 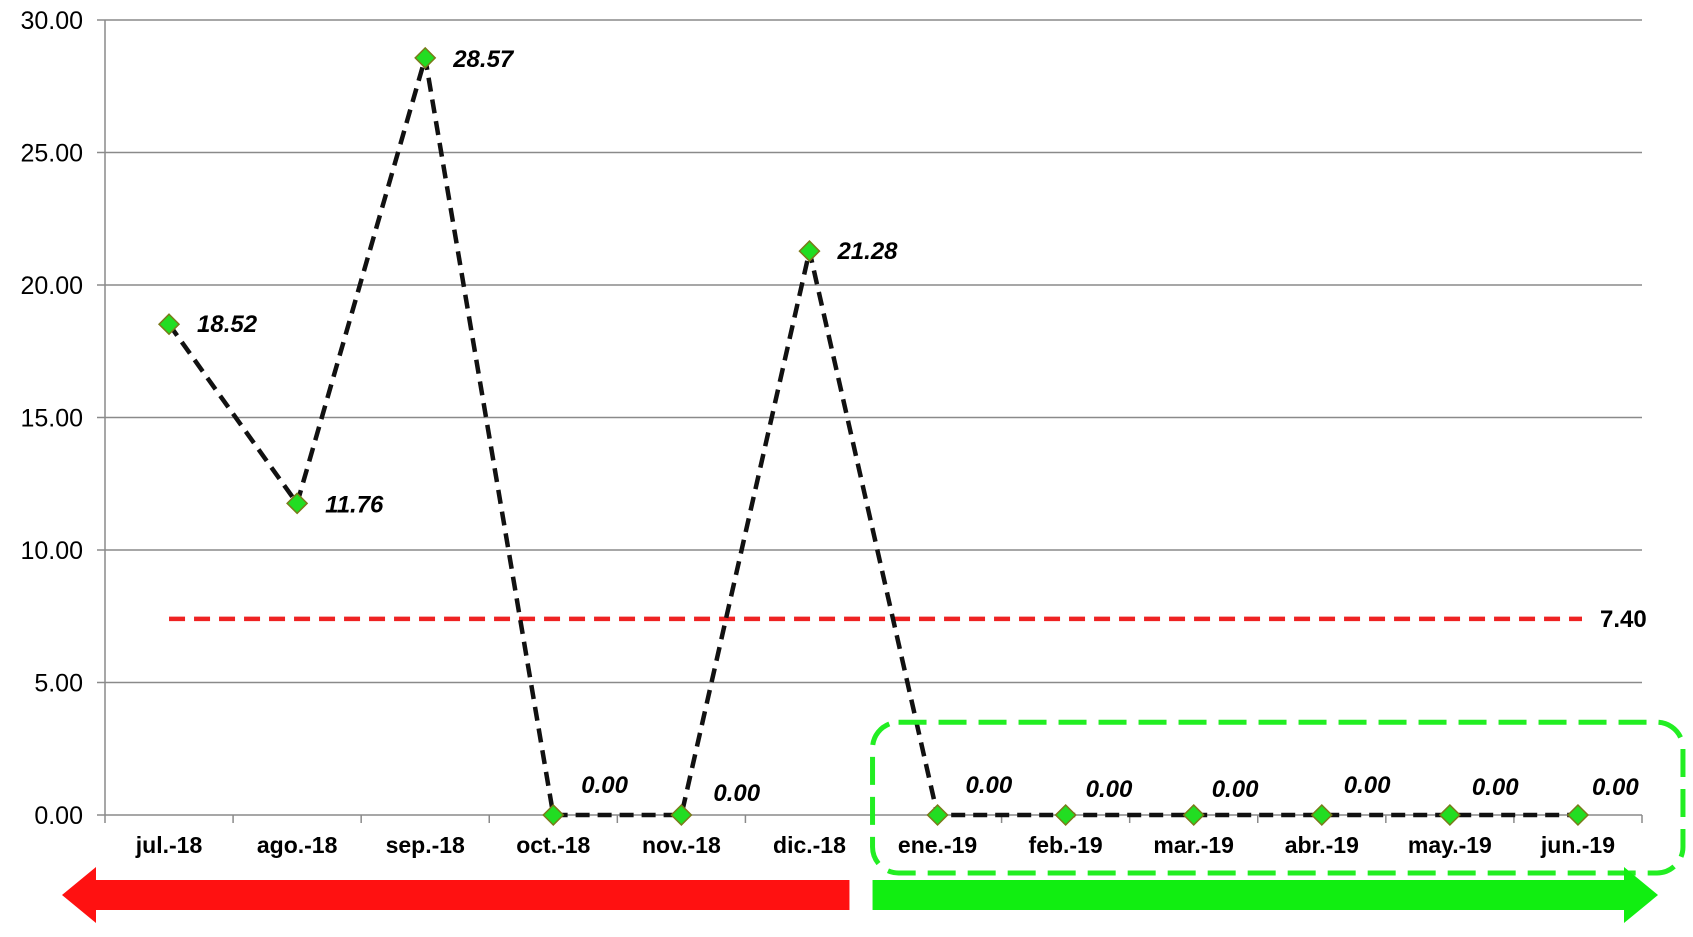 I want to click on x-tick-label: sep.-18, so click(x=425, y=845).